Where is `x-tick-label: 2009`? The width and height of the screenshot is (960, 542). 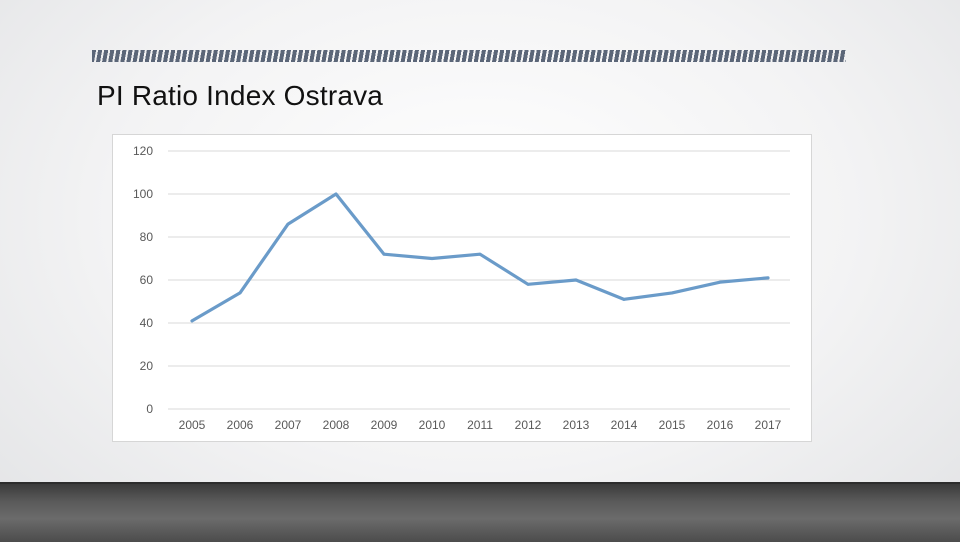 x-tick-label: 2009 is located at coordinates (384, 425).